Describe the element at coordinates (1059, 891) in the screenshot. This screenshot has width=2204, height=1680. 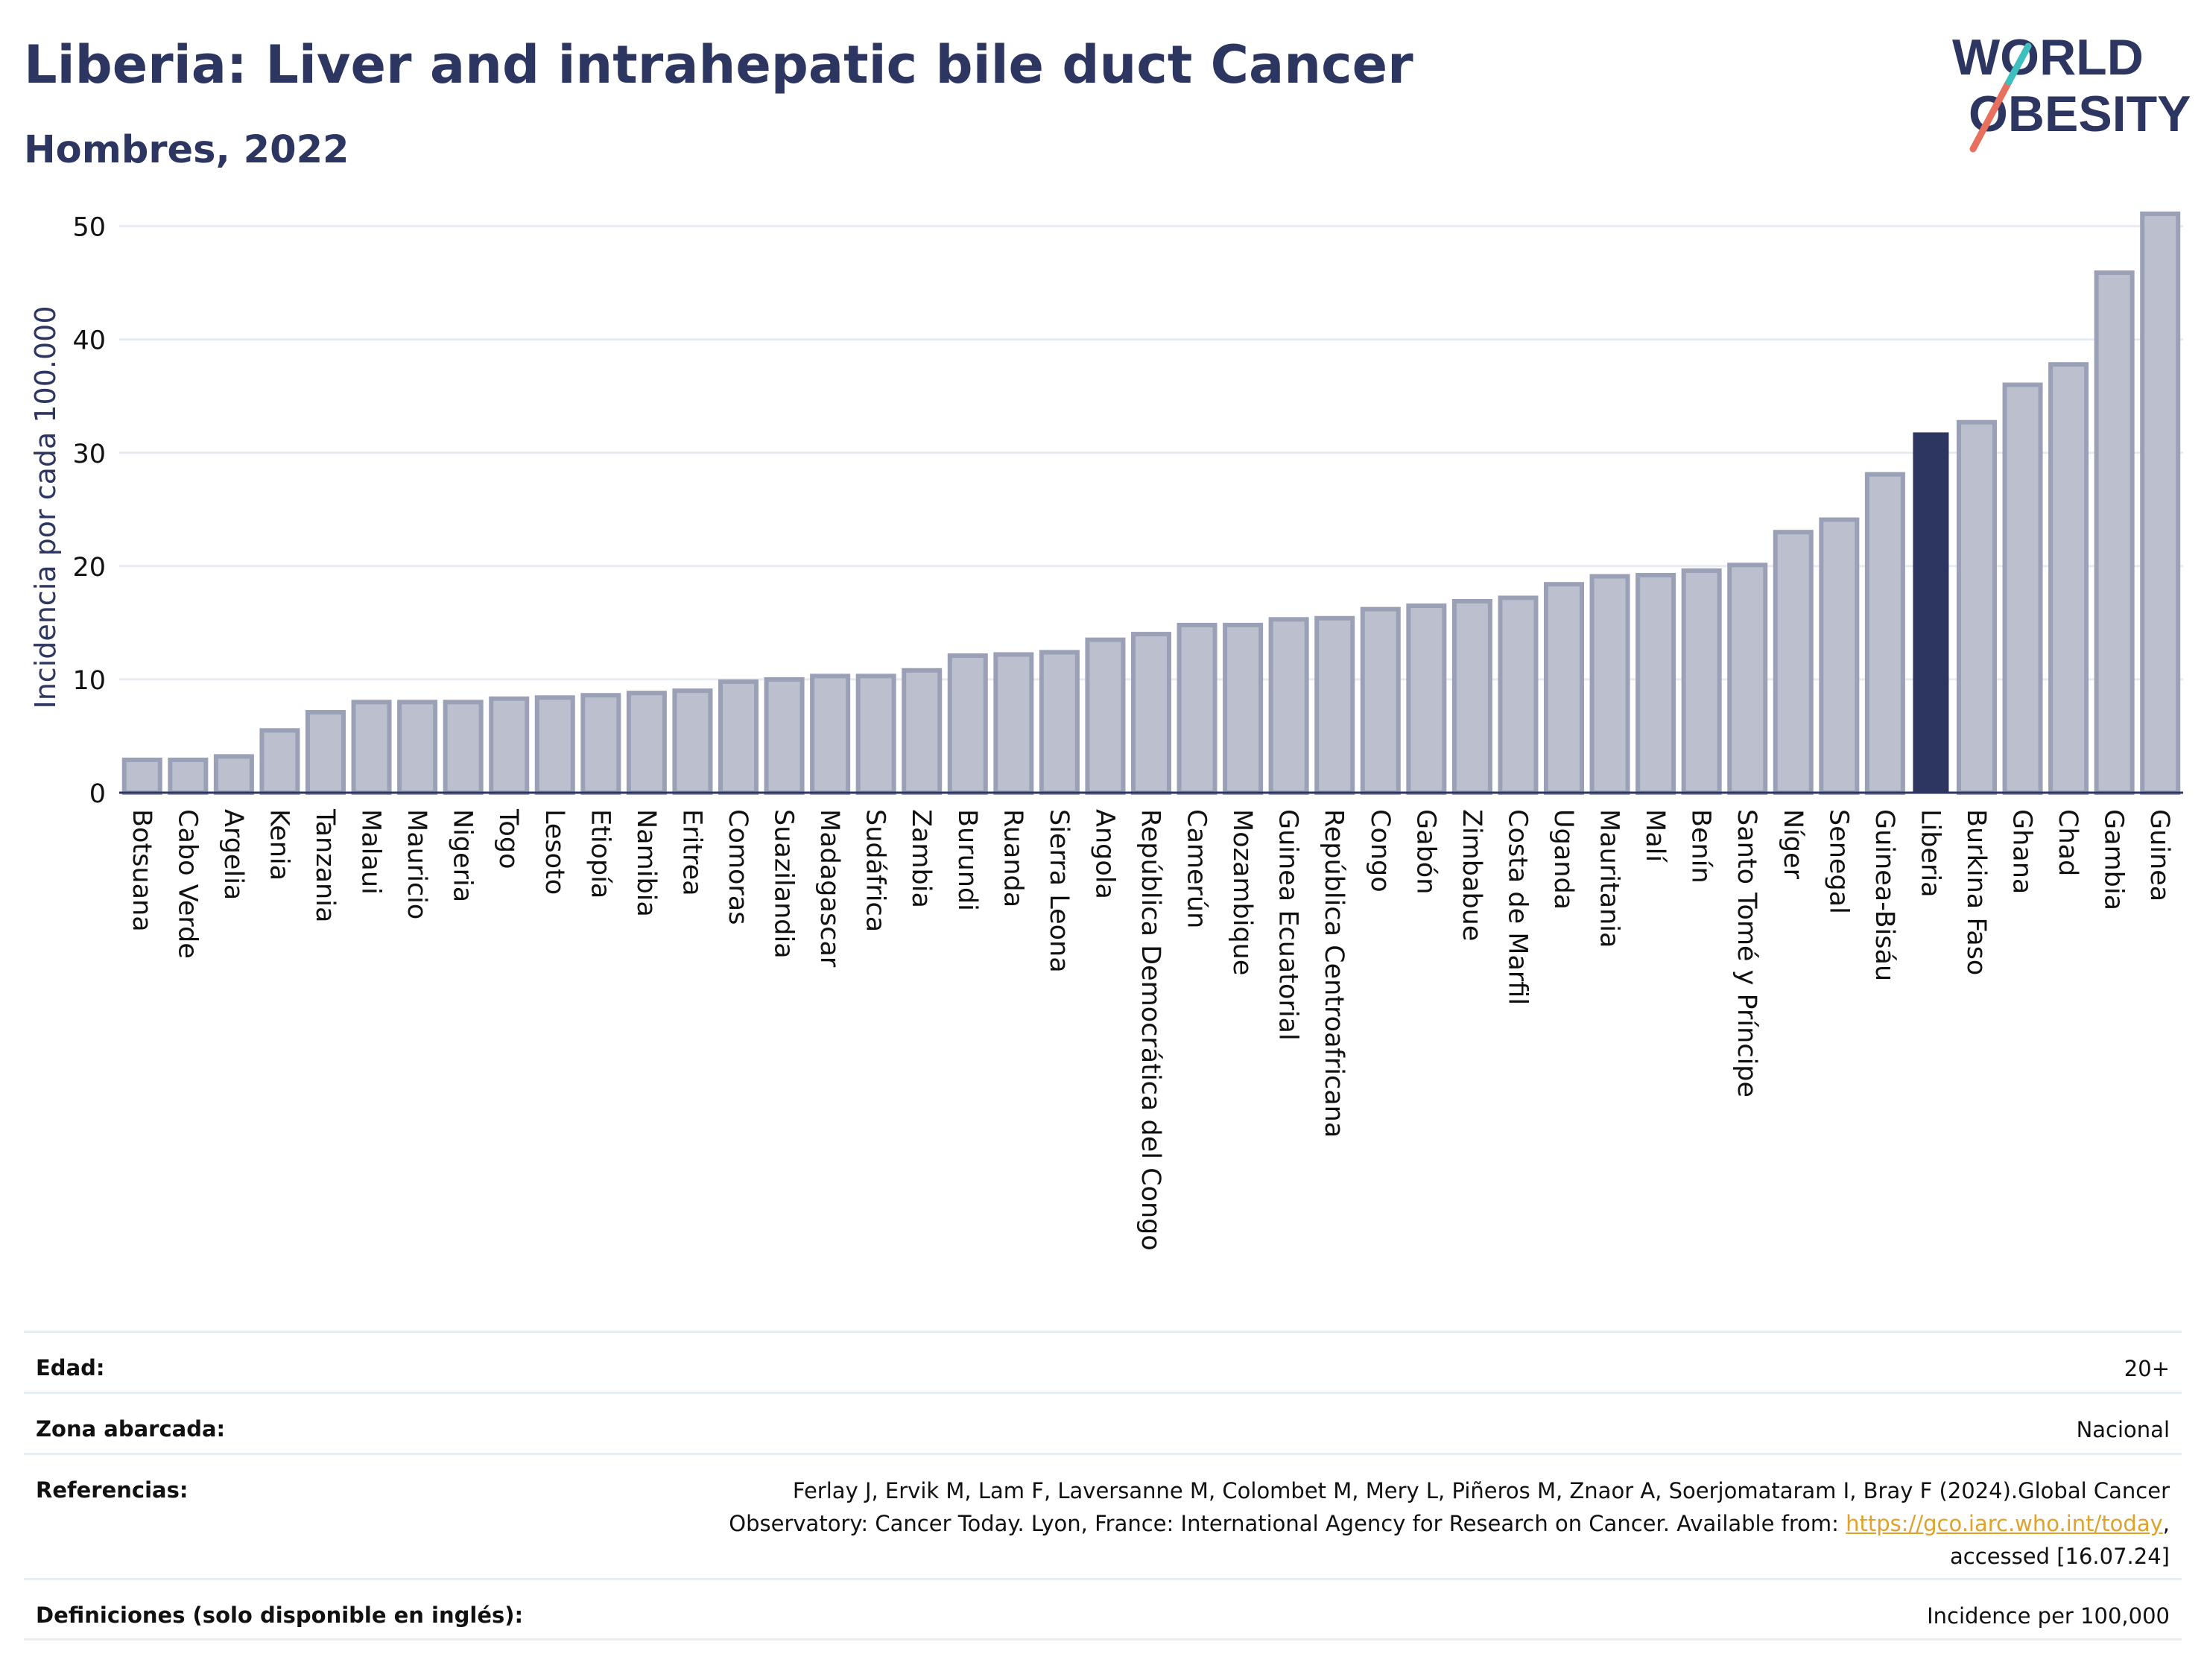
I see `x-tick-label: Sierra Leona` at that location.